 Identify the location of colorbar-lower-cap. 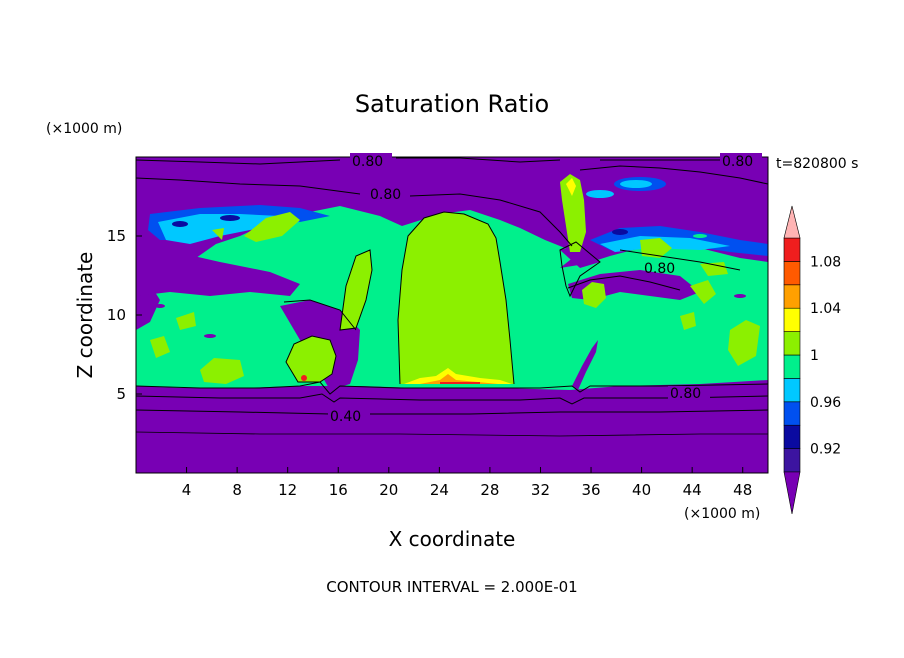
(792, 493).